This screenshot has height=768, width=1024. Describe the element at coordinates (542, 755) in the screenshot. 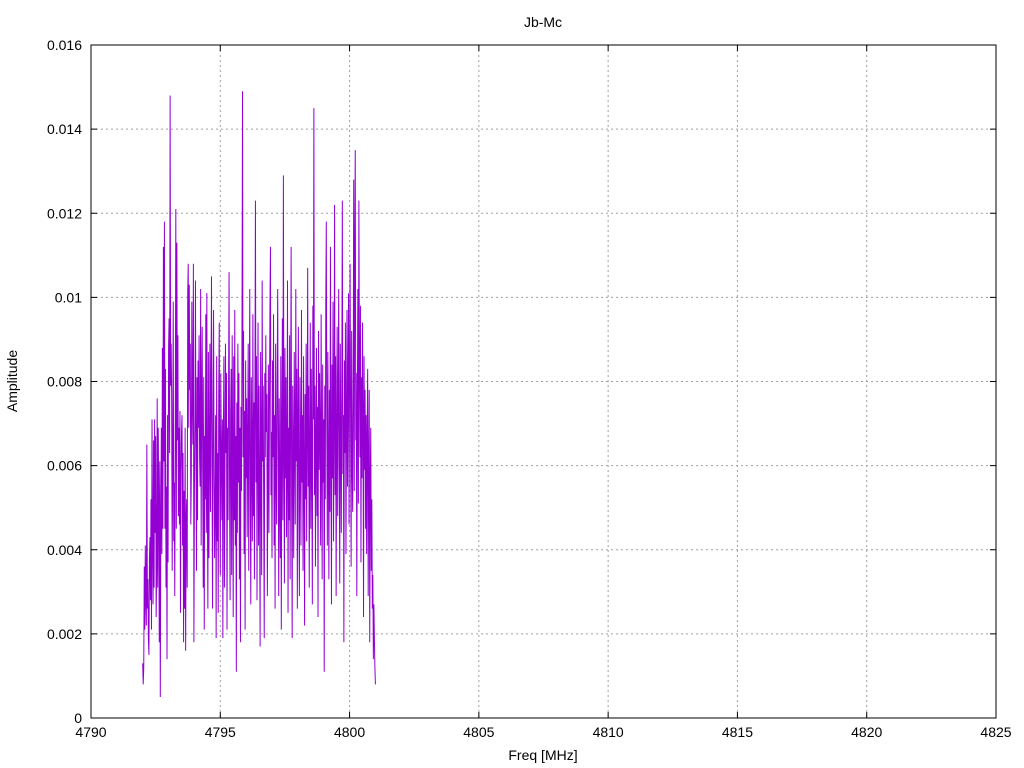

I see `x-axis-label: Freq [MHz]` at that location.